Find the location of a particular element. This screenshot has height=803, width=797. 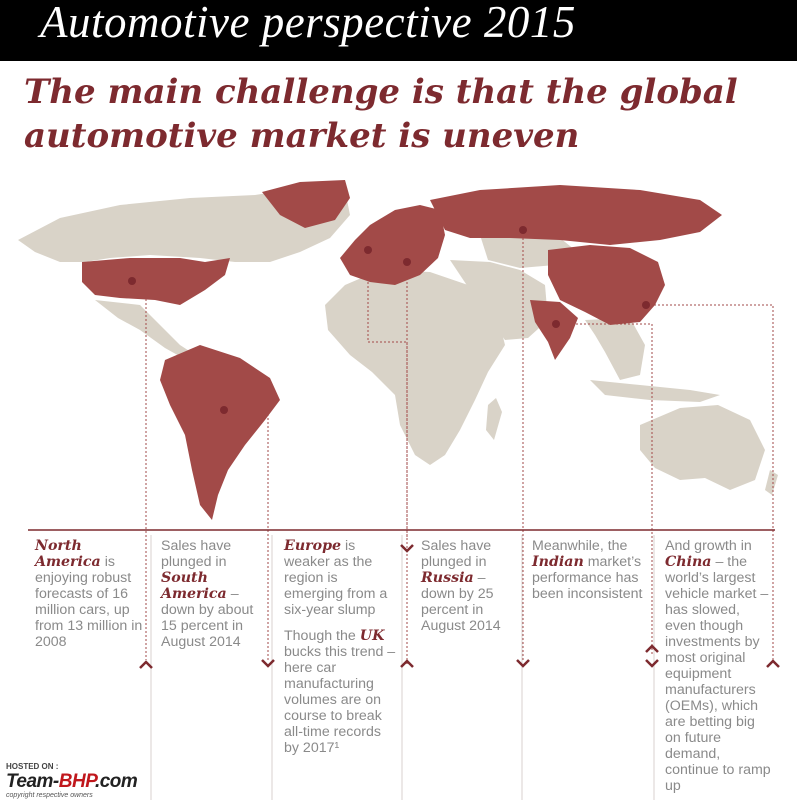

watermark-brand-b: BHP is located at coordinates (77, 781).